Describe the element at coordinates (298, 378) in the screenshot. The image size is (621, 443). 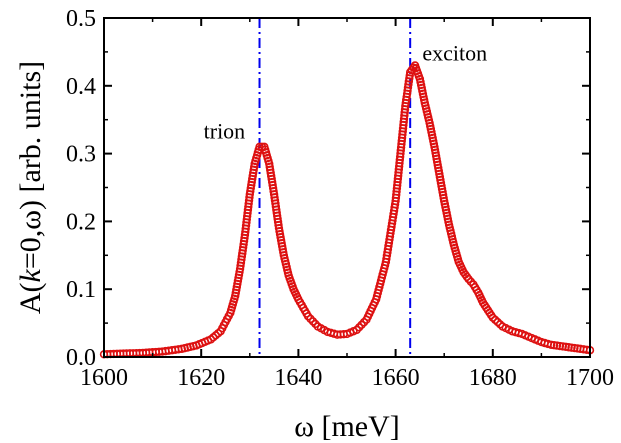
I see `x-tick-label: 1640` at that location.